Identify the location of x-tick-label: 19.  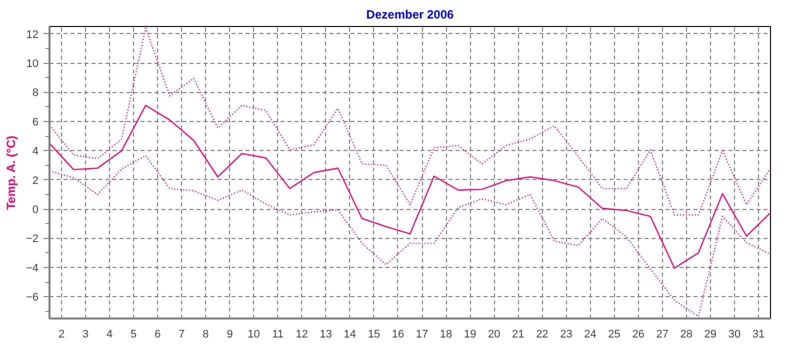
(470, 334).